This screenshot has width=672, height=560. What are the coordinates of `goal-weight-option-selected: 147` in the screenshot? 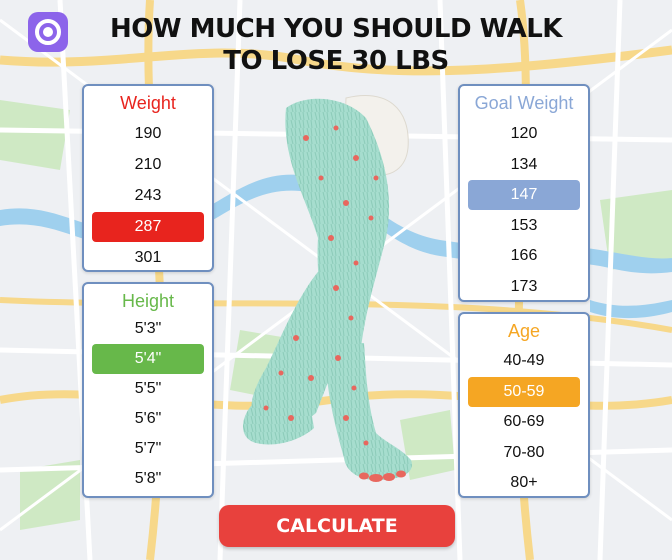 It's located at (524, 195).